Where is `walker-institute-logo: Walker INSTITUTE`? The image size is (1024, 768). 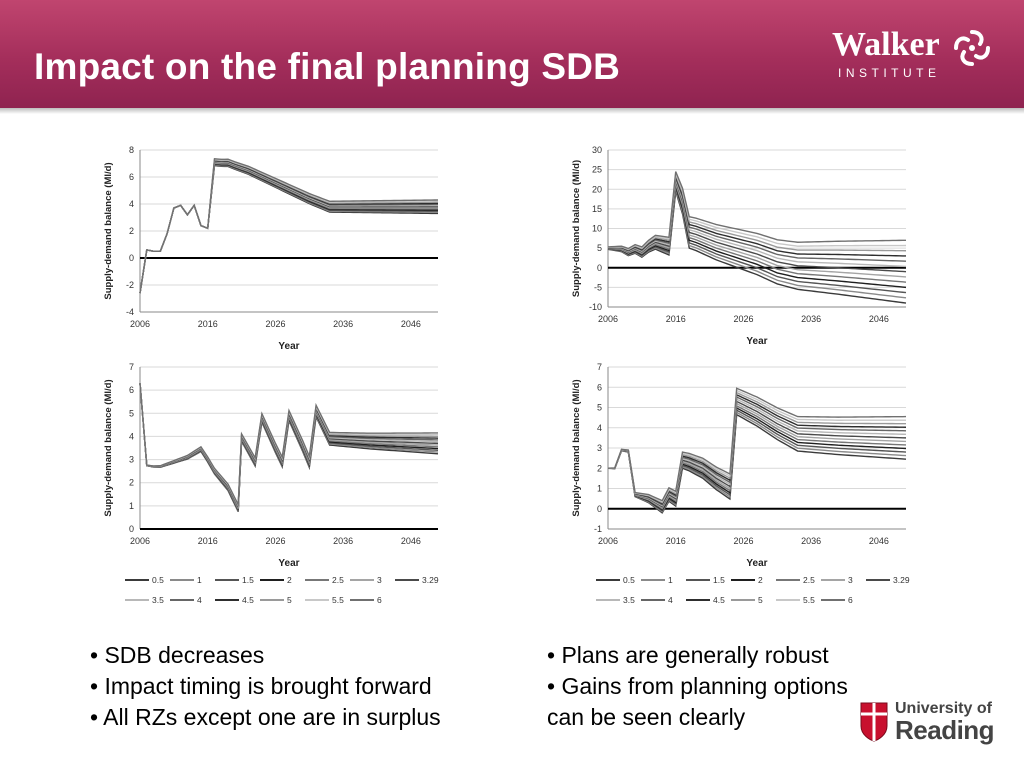
walker-institute-logo: Walker INSTITUTE is located at coordinates (917, 54).